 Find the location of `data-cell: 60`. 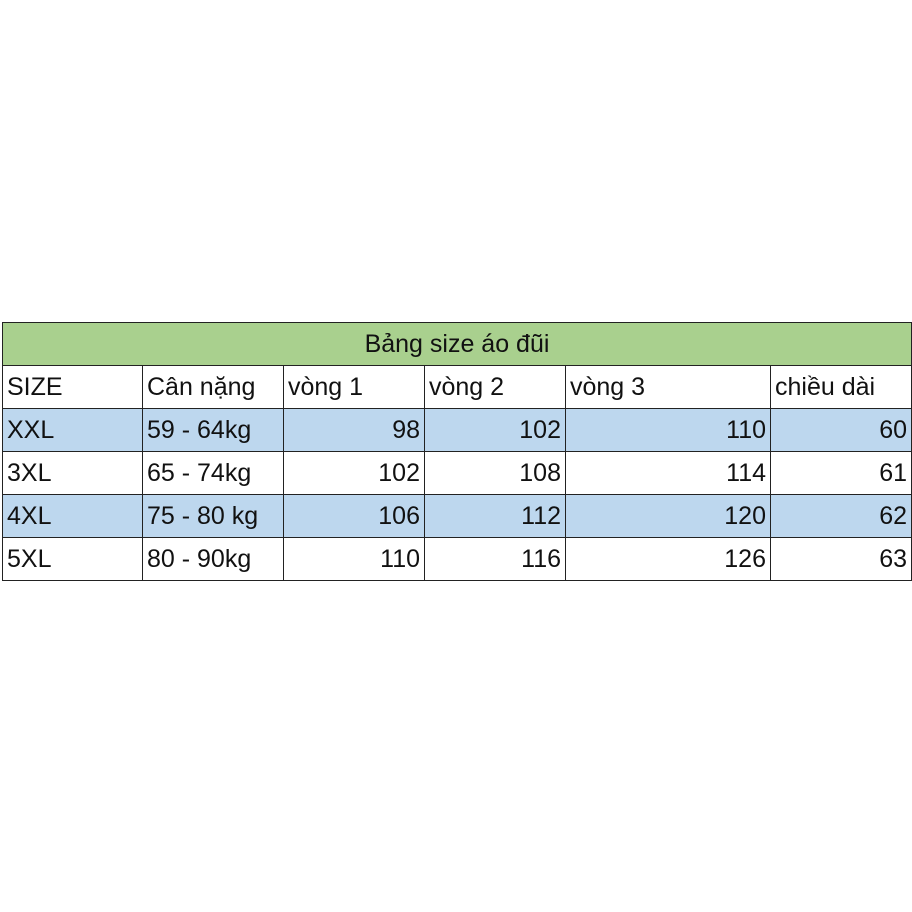

data-cell: 60 is located at coordinates (841, 430).